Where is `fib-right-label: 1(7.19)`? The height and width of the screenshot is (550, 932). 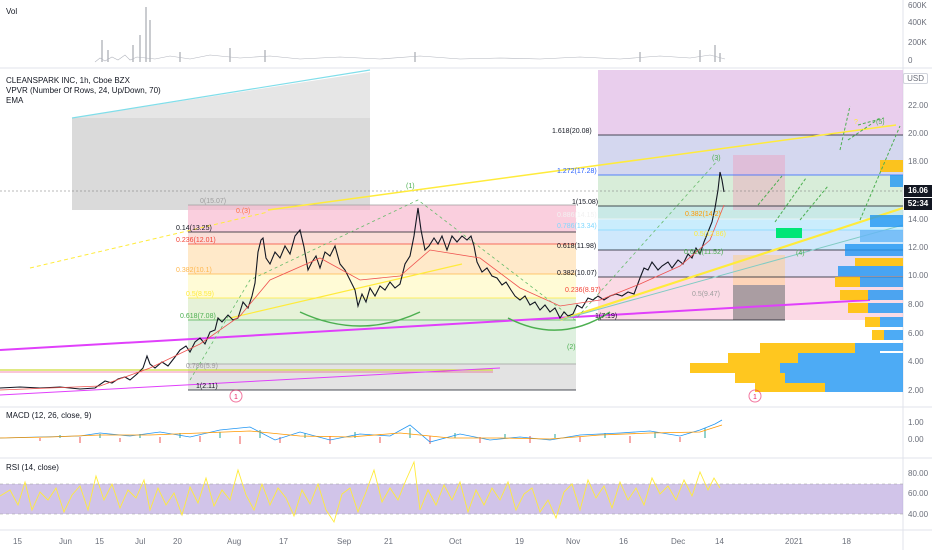 fib-right-label: 1(7.19) is located at coordinates (606, 316).